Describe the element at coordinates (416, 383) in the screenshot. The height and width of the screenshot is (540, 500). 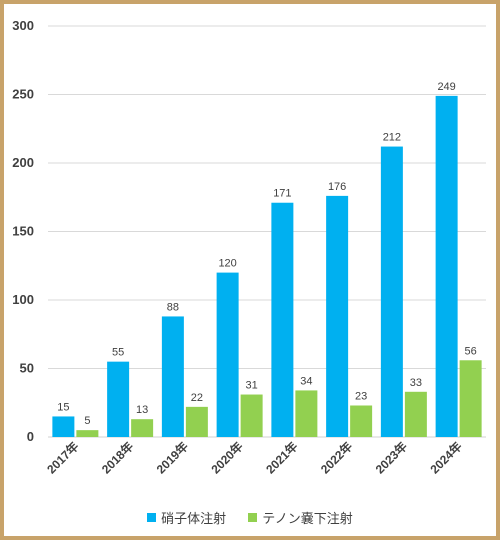
I see `data-label: 33` at that location.